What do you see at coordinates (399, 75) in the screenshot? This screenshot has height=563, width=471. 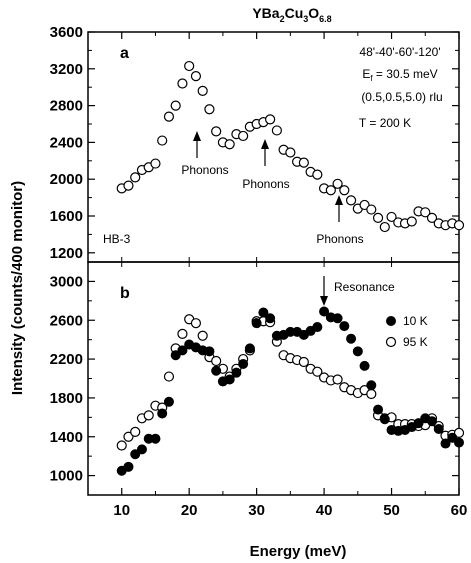 I see `info-line-2: Ef = 30.5 meV` at bounding box center [399, 75].